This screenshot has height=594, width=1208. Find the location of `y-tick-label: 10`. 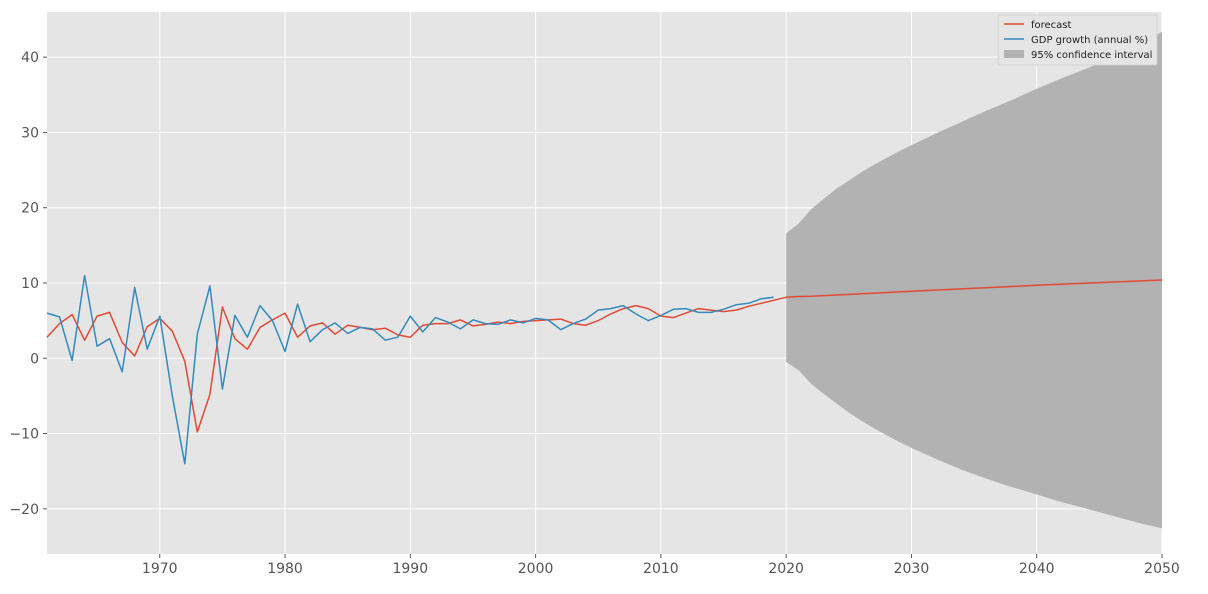

y-tick-label: 10 is located at coordinates (30, 284).